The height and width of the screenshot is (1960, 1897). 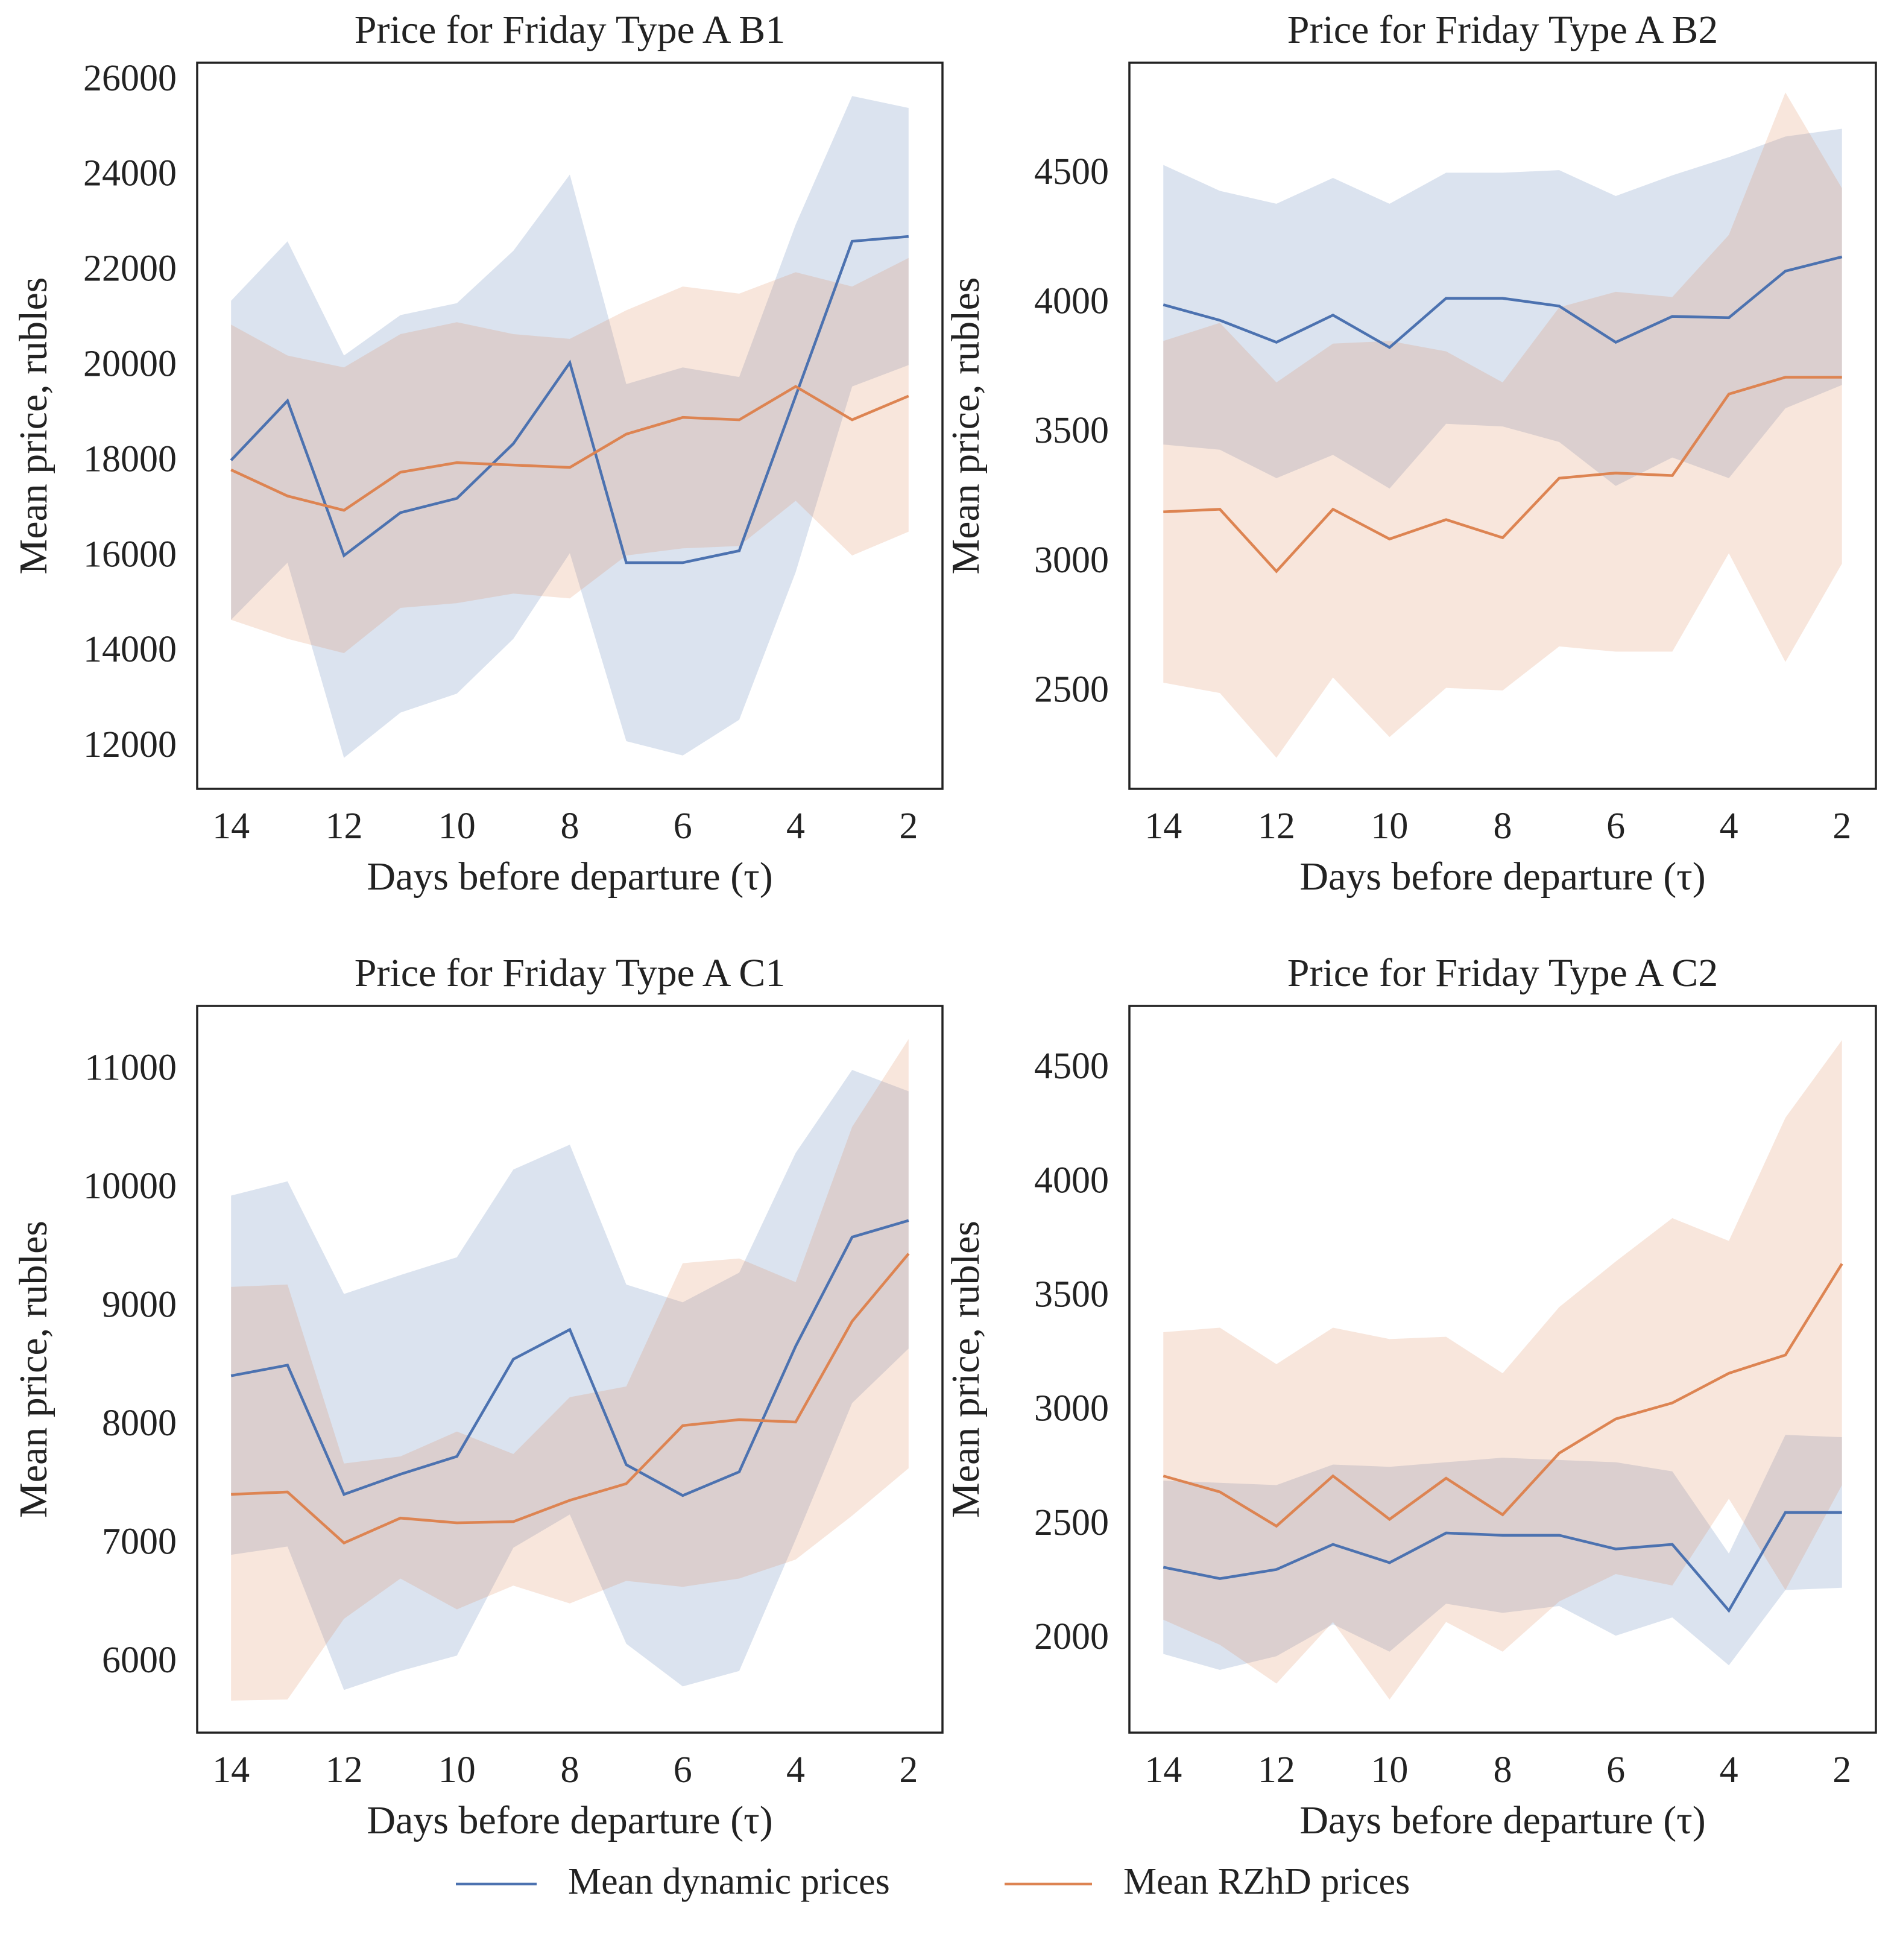 I want to click on y-tick-label: 22000, so click(x=130, y=268).